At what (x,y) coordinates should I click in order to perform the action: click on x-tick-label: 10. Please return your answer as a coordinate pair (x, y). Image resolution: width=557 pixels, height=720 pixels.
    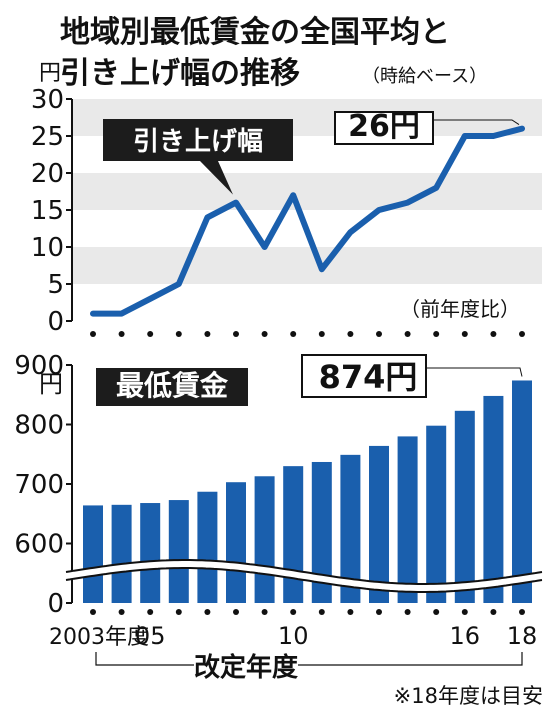
    Looking at the image, I should click on (293, 636).